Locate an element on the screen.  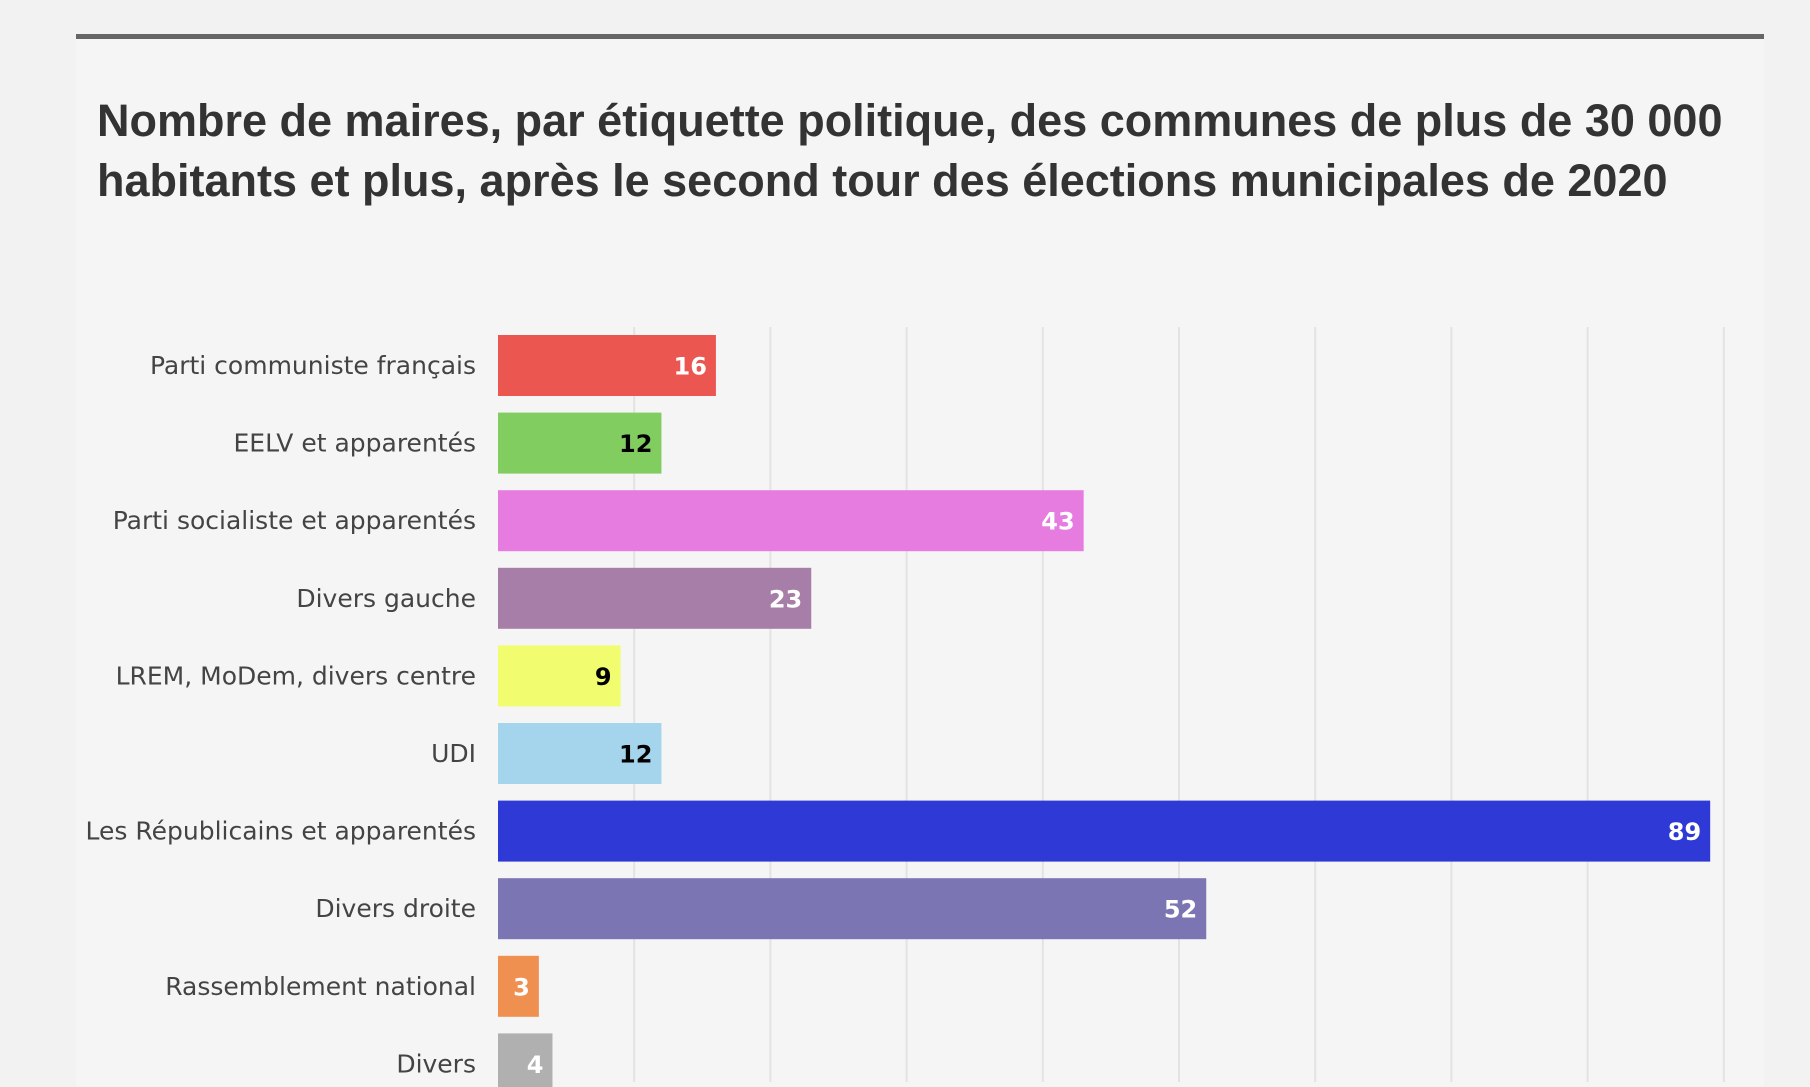
value-label: 16 is located at coordinates (690, 367).